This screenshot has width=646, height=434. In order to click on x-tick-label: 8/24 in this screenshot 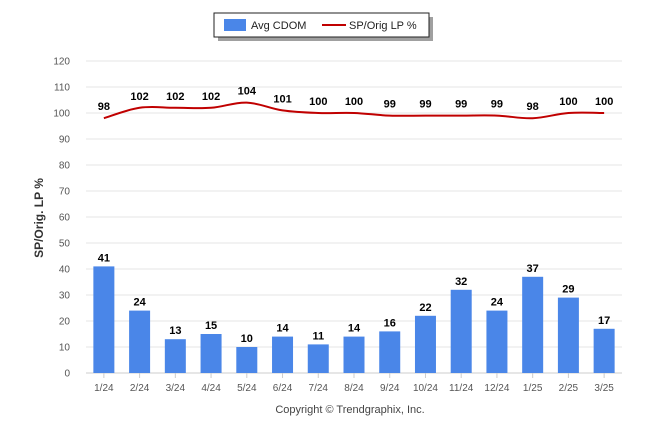, I will do `click(354, 388)`.